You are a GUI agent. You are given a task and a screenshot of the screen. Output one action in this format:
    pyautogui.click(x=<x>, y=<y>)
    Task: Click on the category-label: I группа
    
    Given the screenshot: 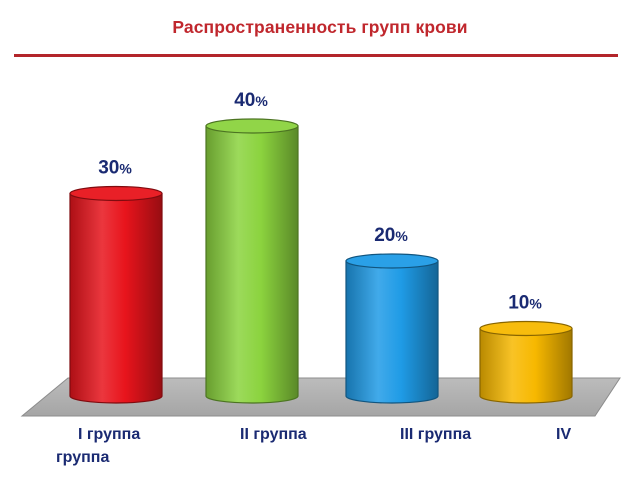 What is the action you would take?
    pyautogui.click(x=109, y=434)
    